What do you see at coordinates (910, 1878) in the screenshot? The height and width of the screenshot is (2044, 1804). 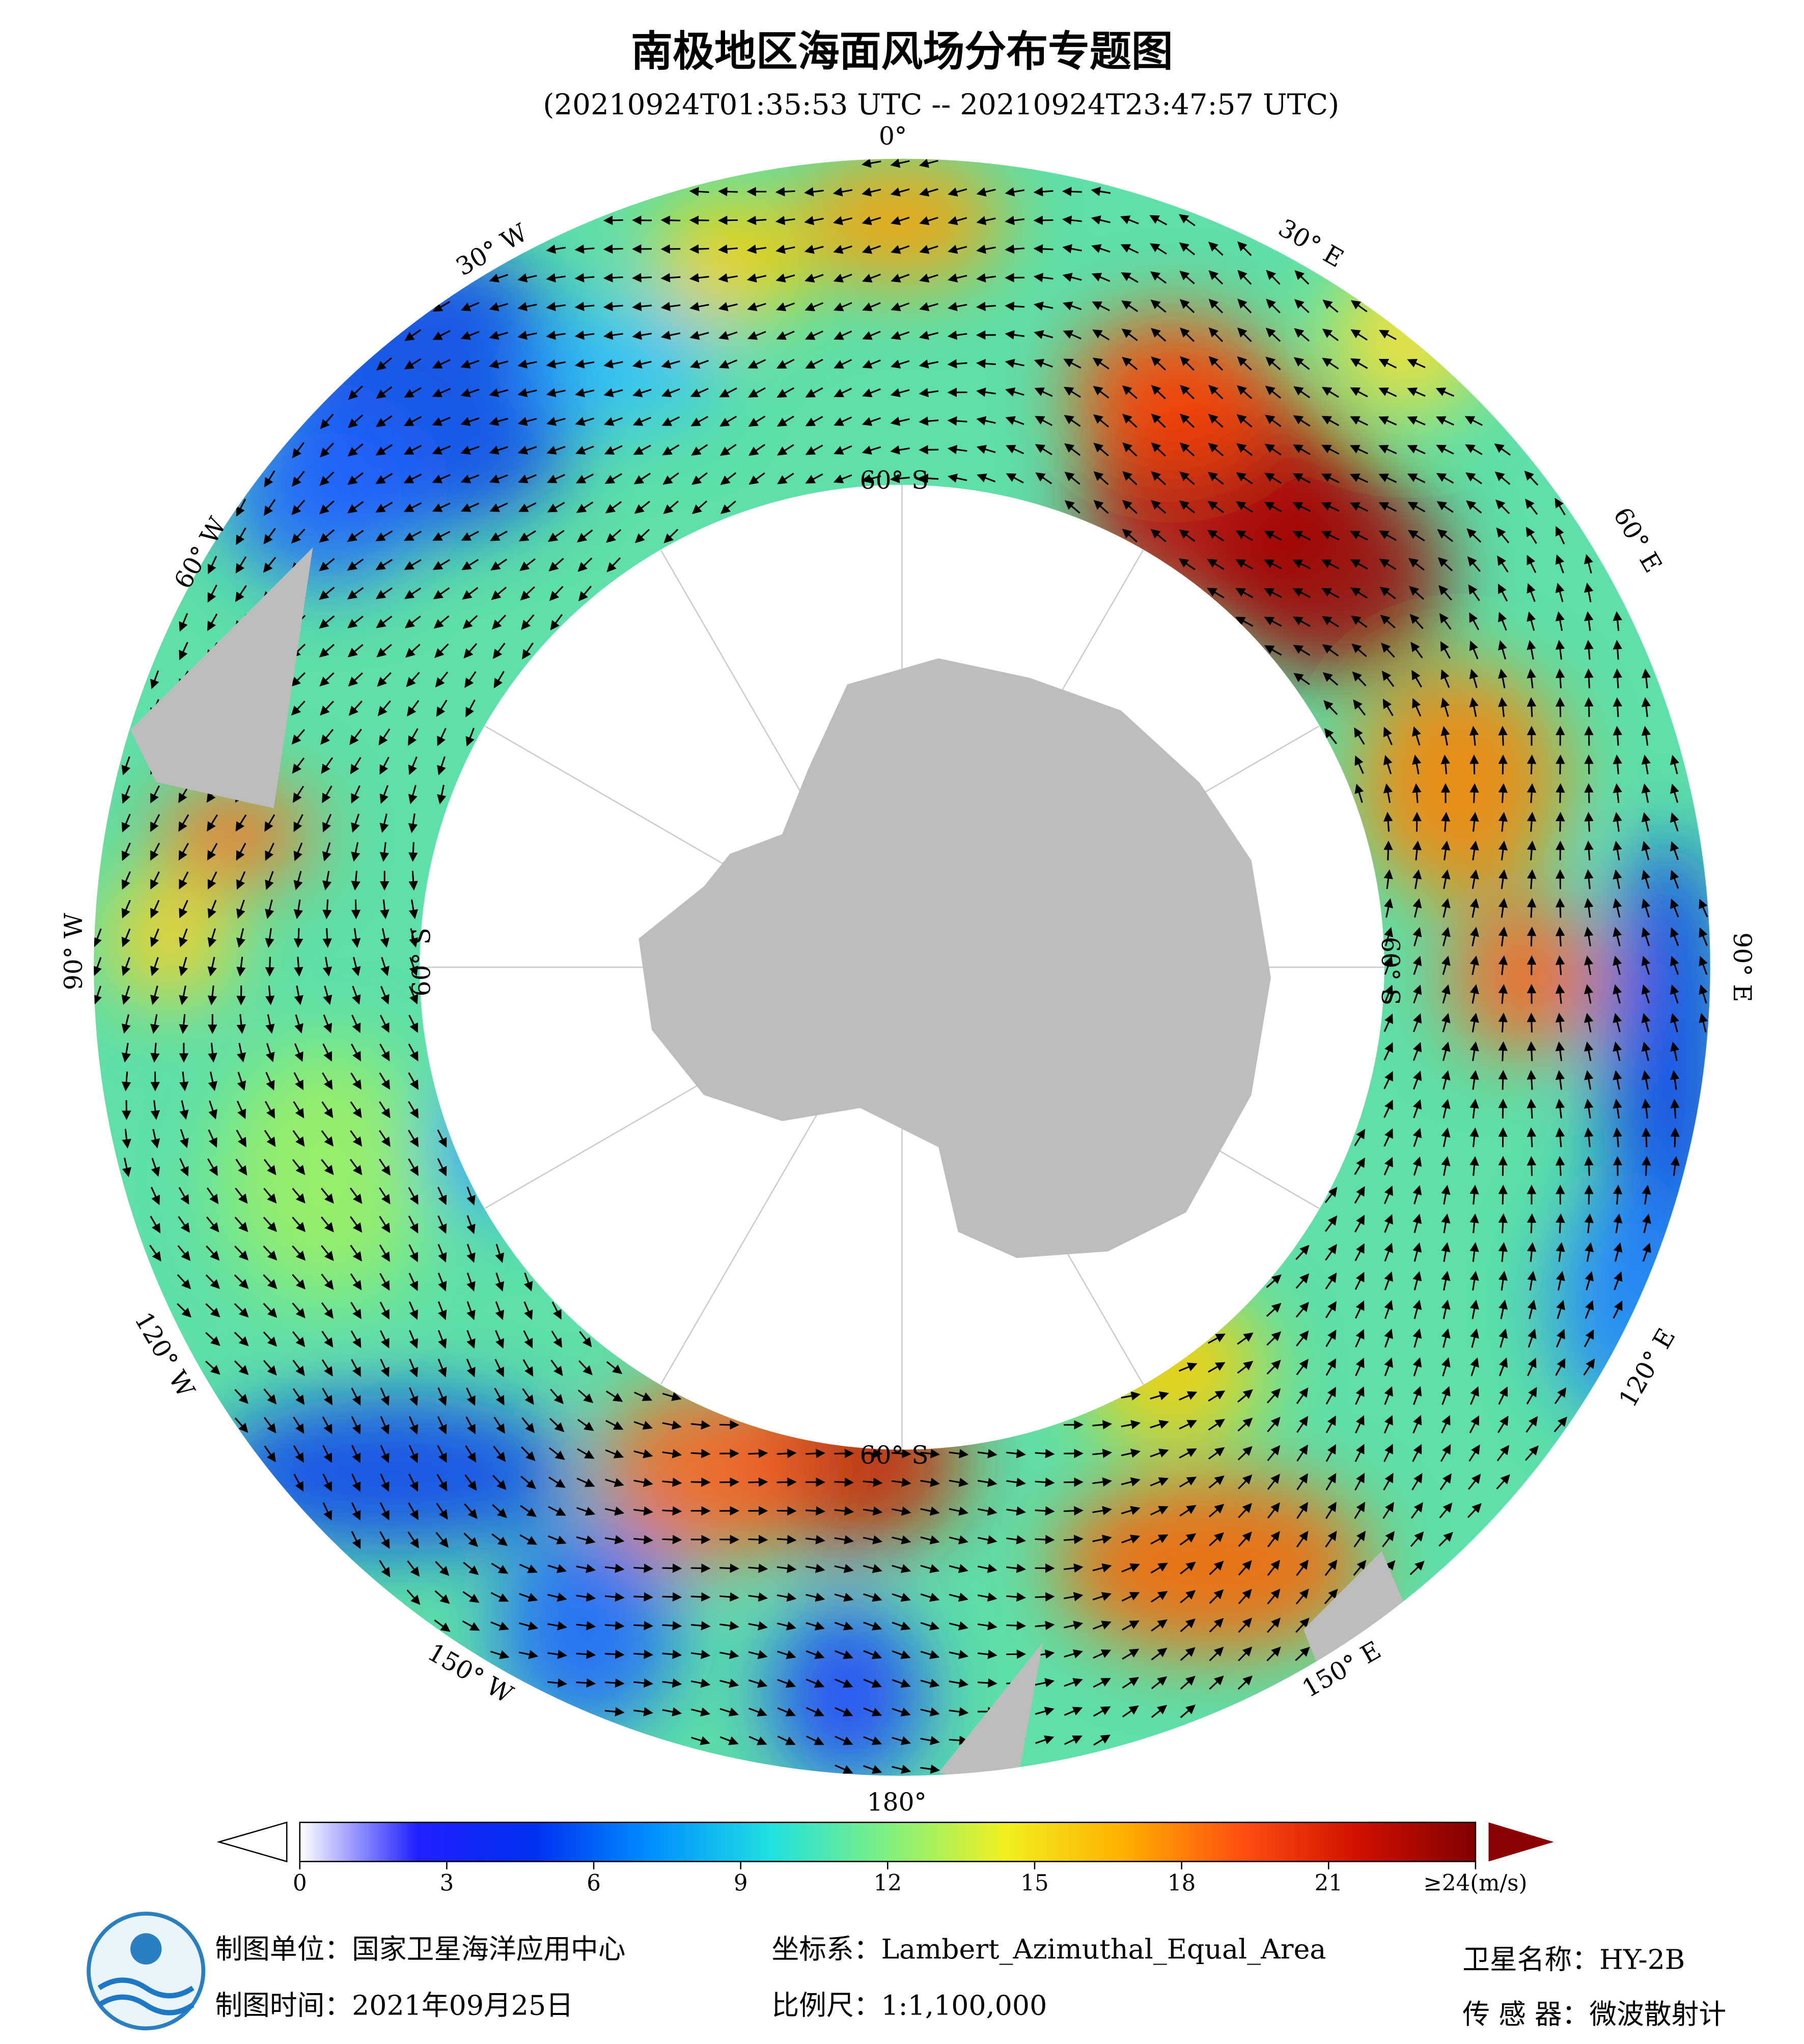 I see `colorbar-ticks: 0 3 6 9 12 15 18 21 ≥24(m/s)` at bounding box center [910, 1878].